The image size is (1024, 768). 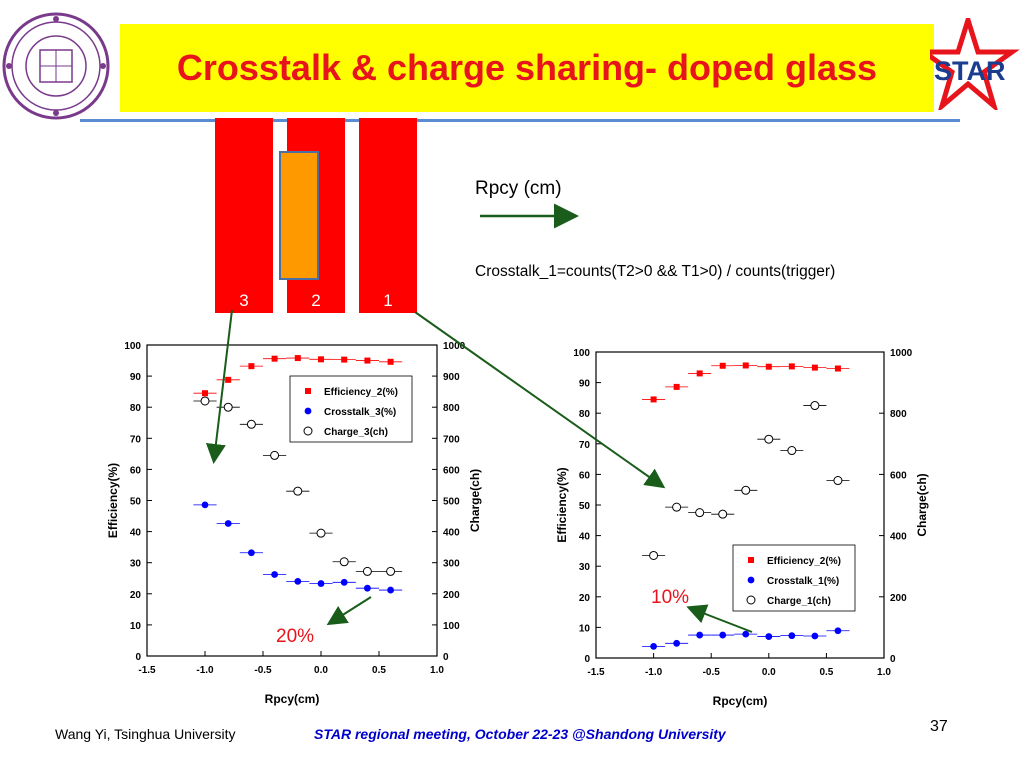 I want to click on y-tick-label: 90, so click(x=585, y=384).